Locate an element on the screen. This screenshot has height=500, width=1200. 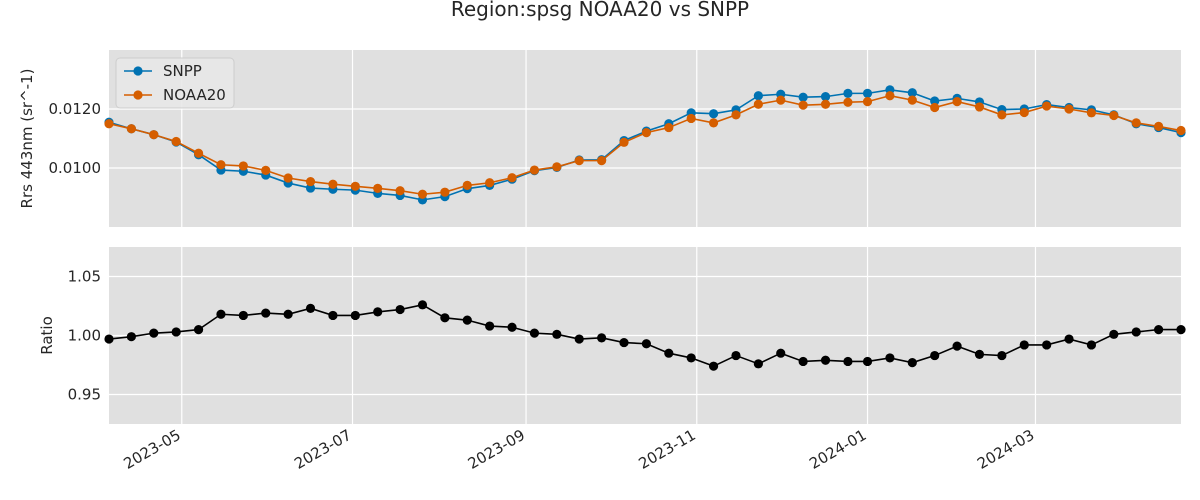
y-axis-label: Ratio is located at coordinates (47, 335).